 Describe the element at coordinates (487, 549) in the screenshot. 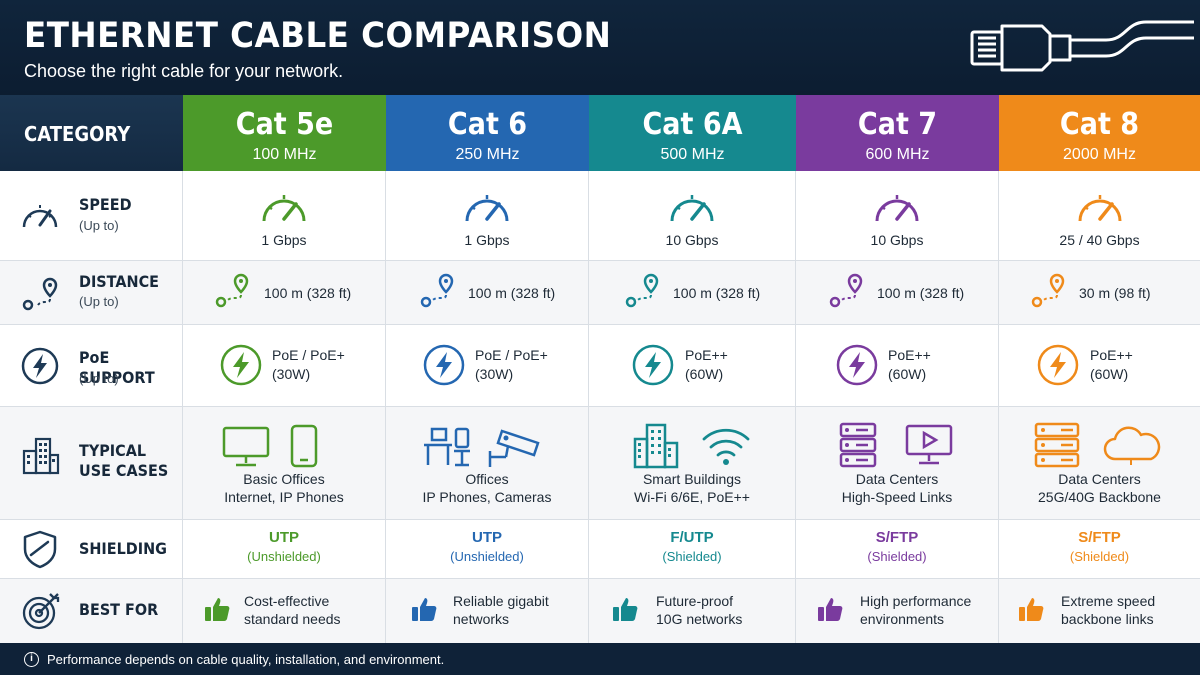

I see `shielding-cell: UTP (Unshielded)` at that location.